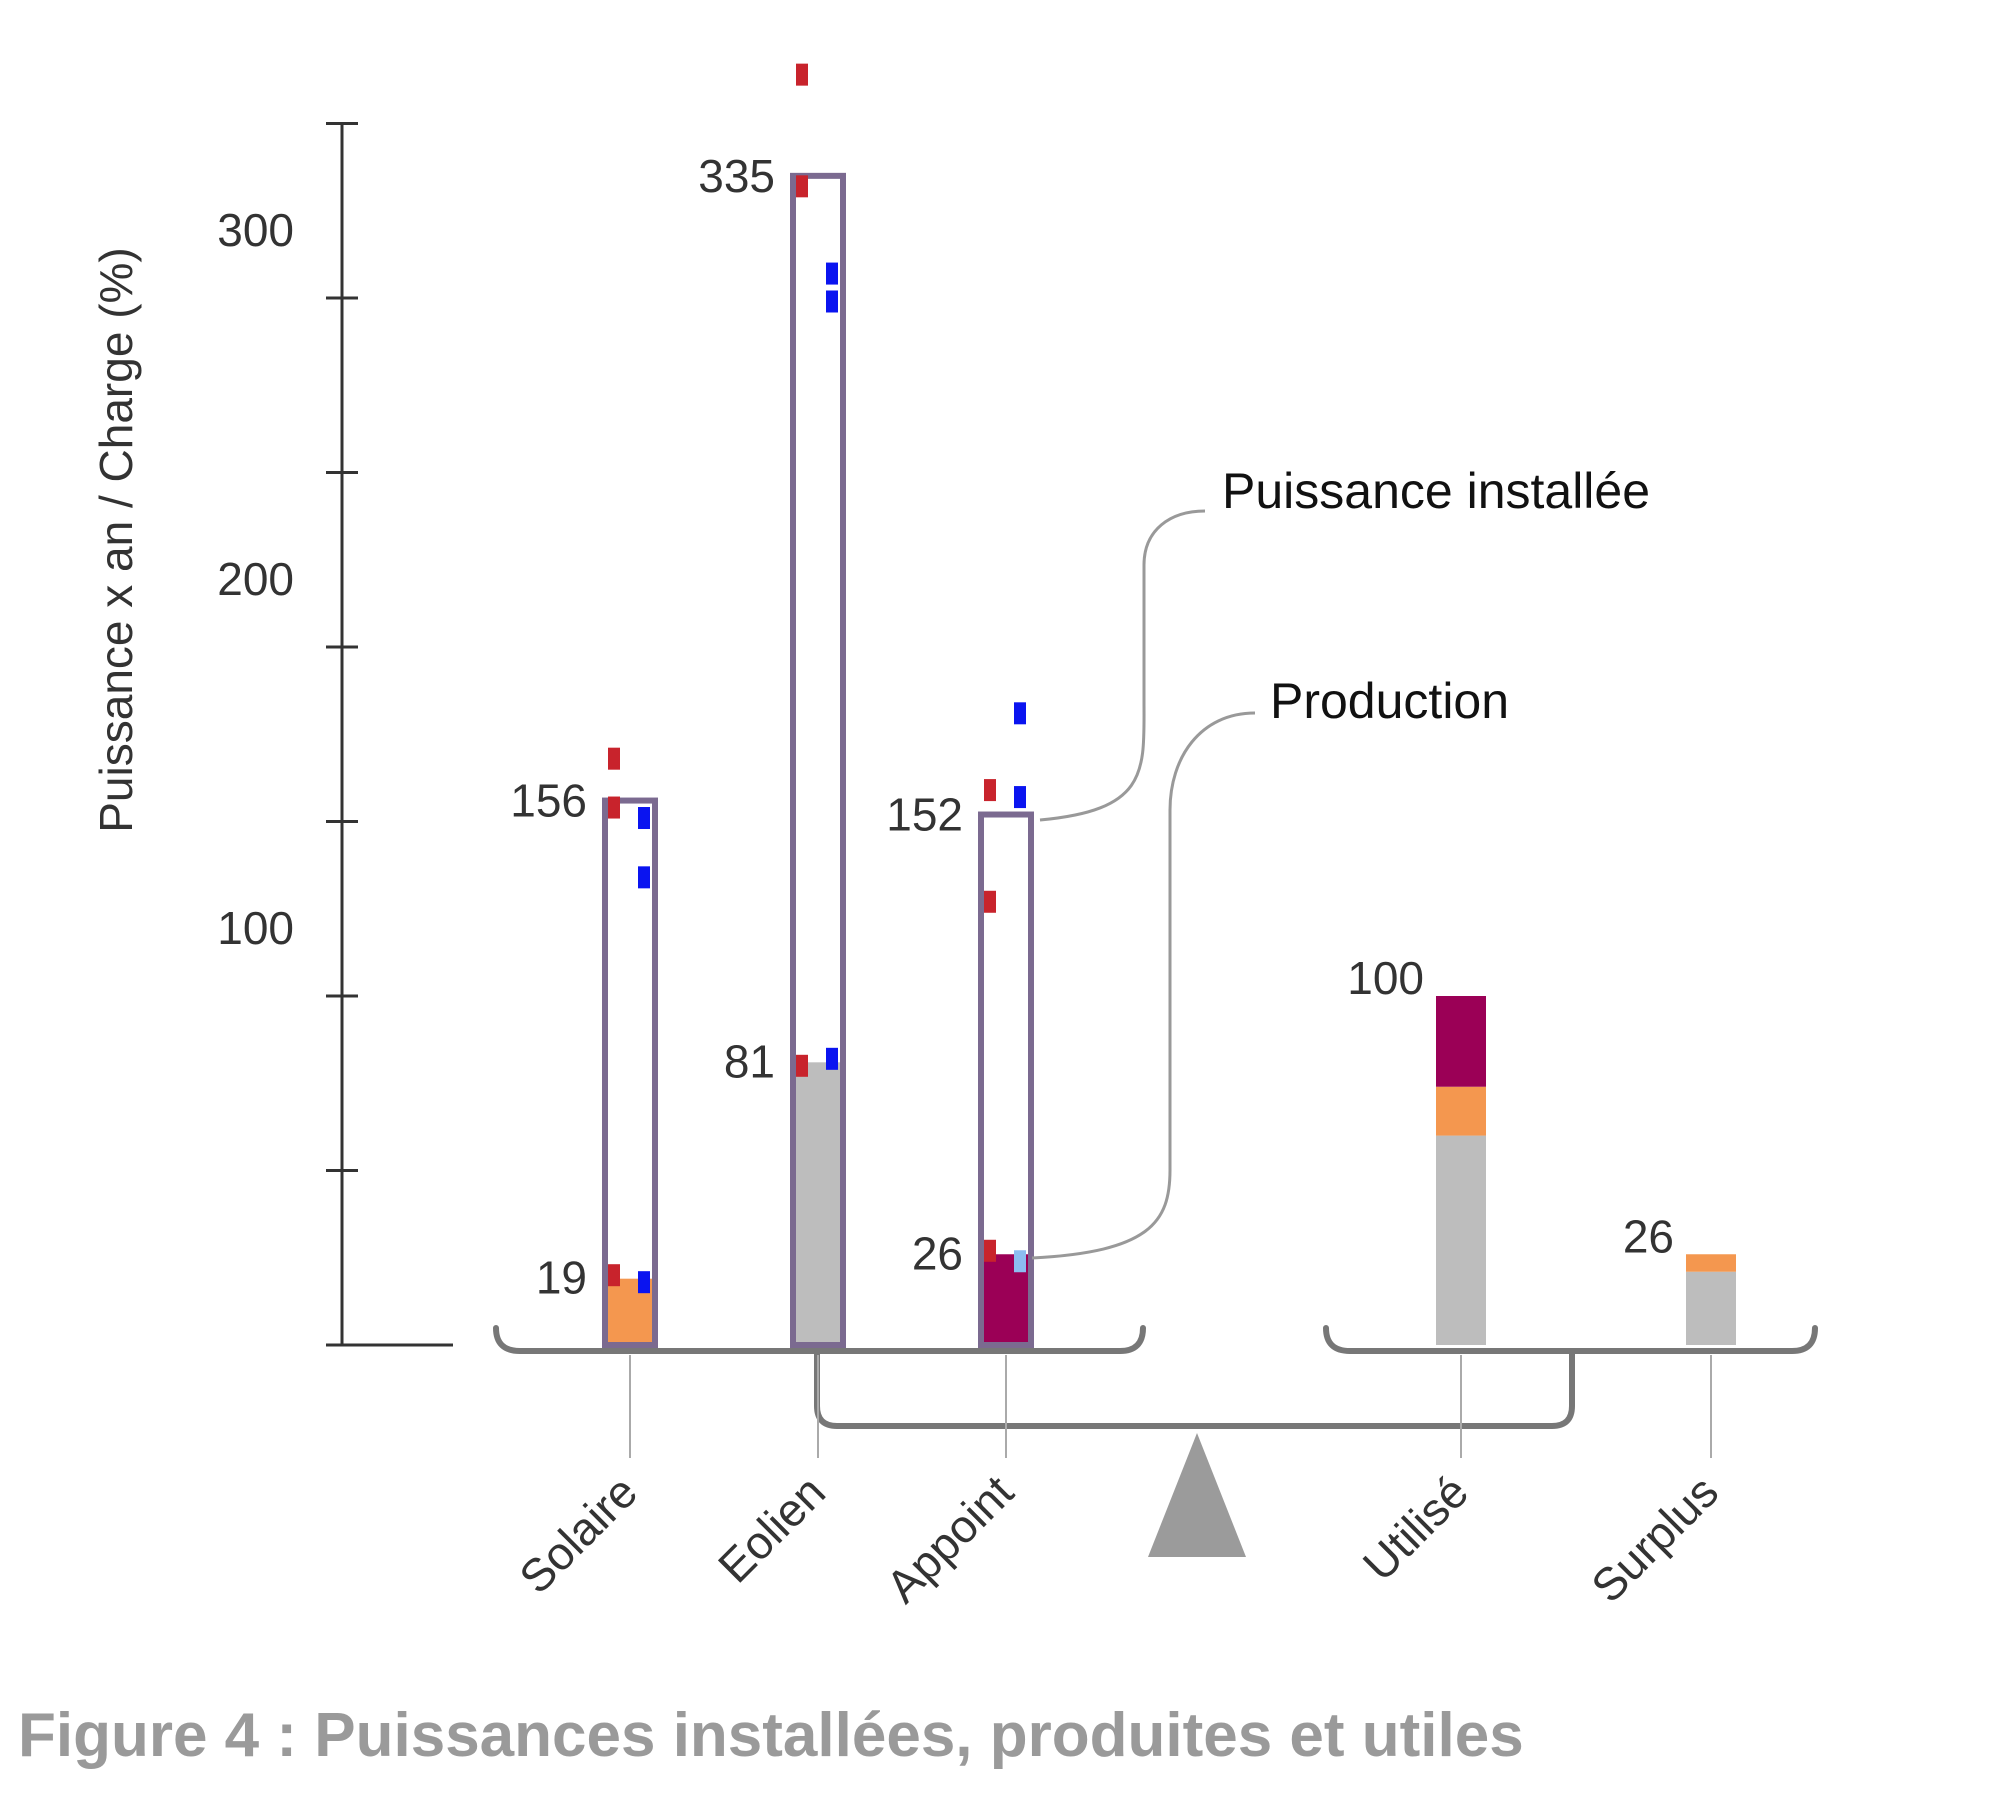 This screenshot has width=2000, height=1808. I want to click on value-label: 335, so click(736, 176).